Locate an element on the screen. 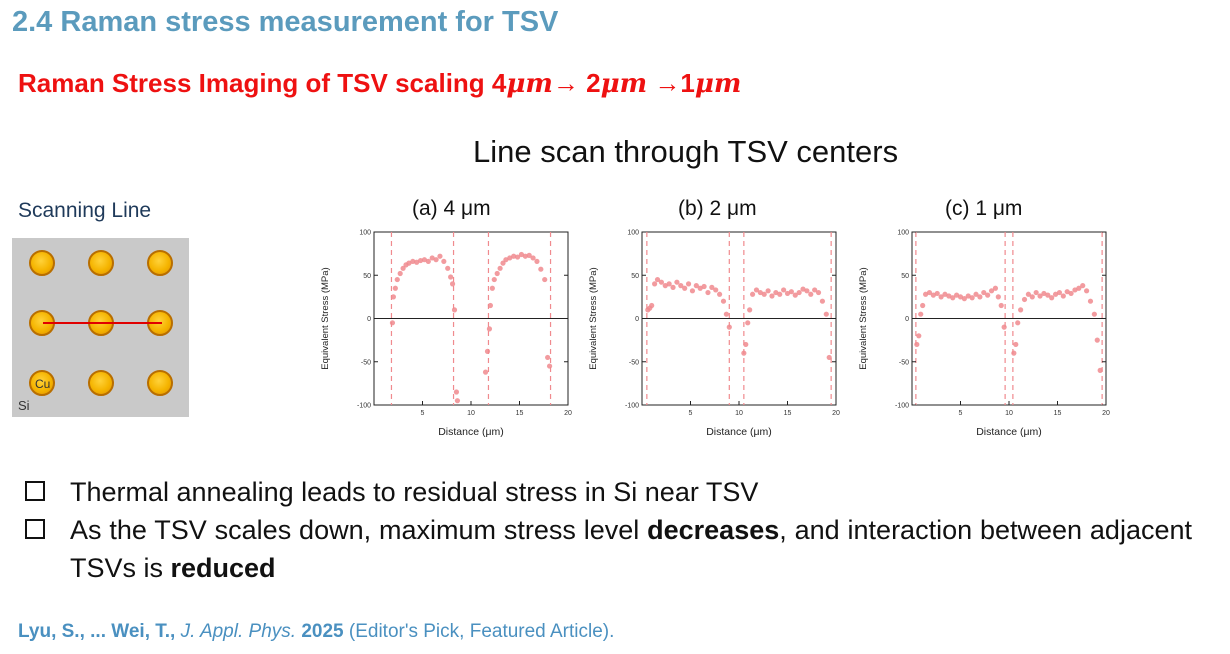 The width and height of the screenshot is (1230, 654). arrow-2: →1 is located at coordinates (671, 83).